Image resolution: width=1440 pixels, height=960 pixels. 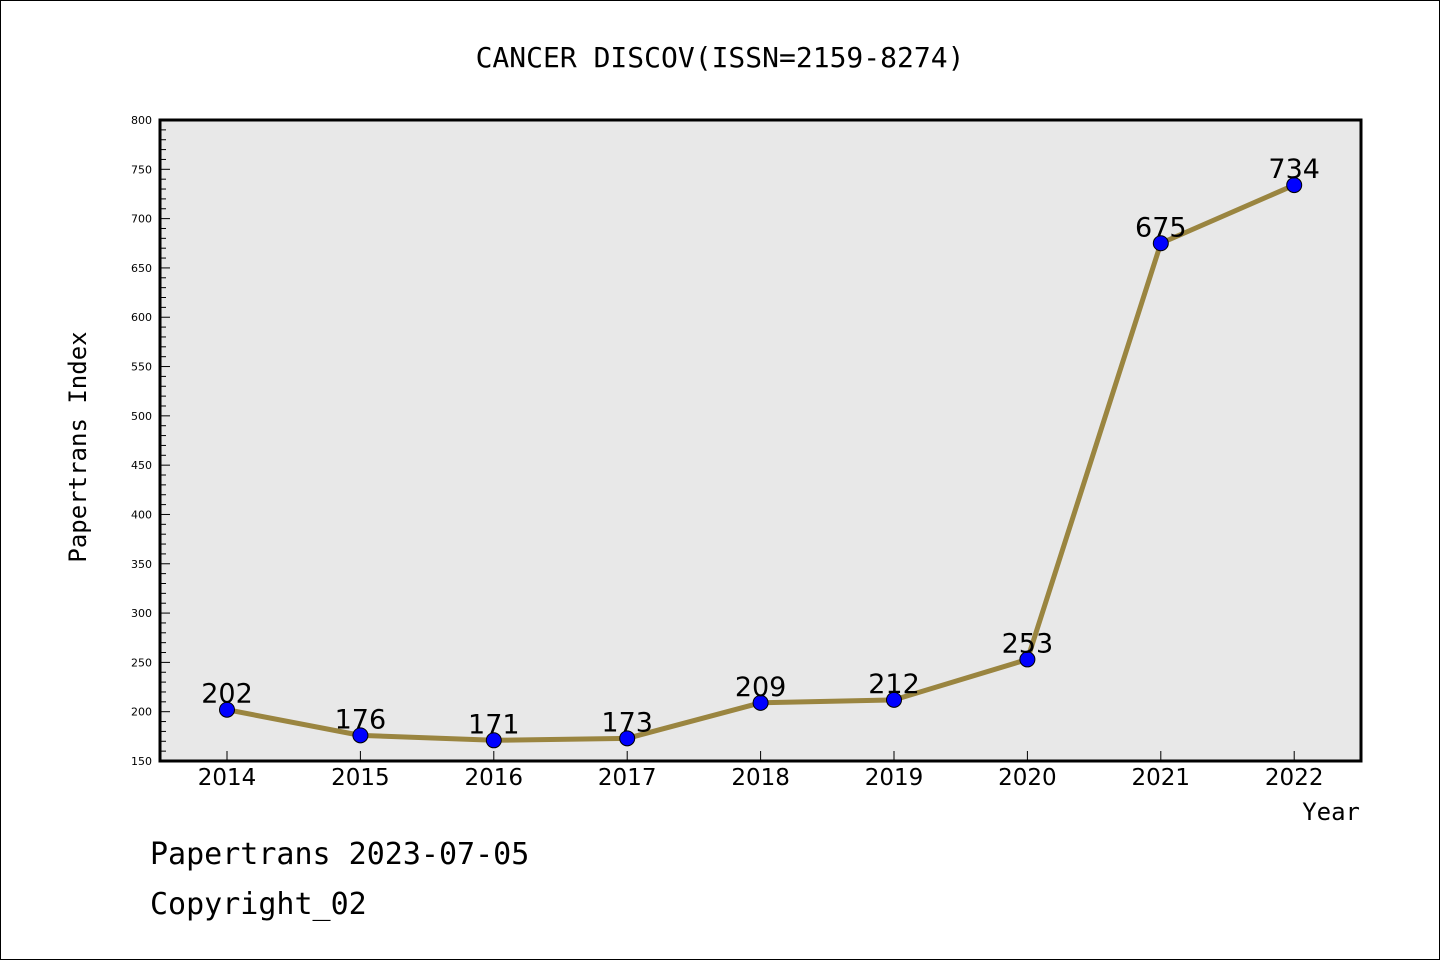 I want to click on data-label: 253, so click(x=1028, y=643).